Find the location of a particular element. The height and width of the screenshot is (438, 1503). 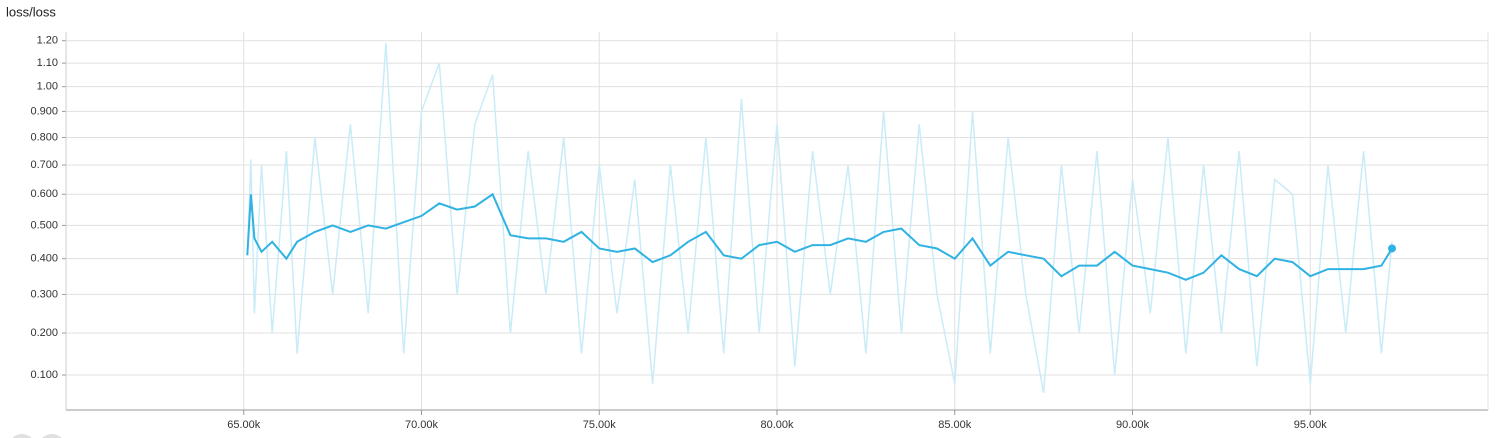

corner-buttons is located at coordinates (37, 436).